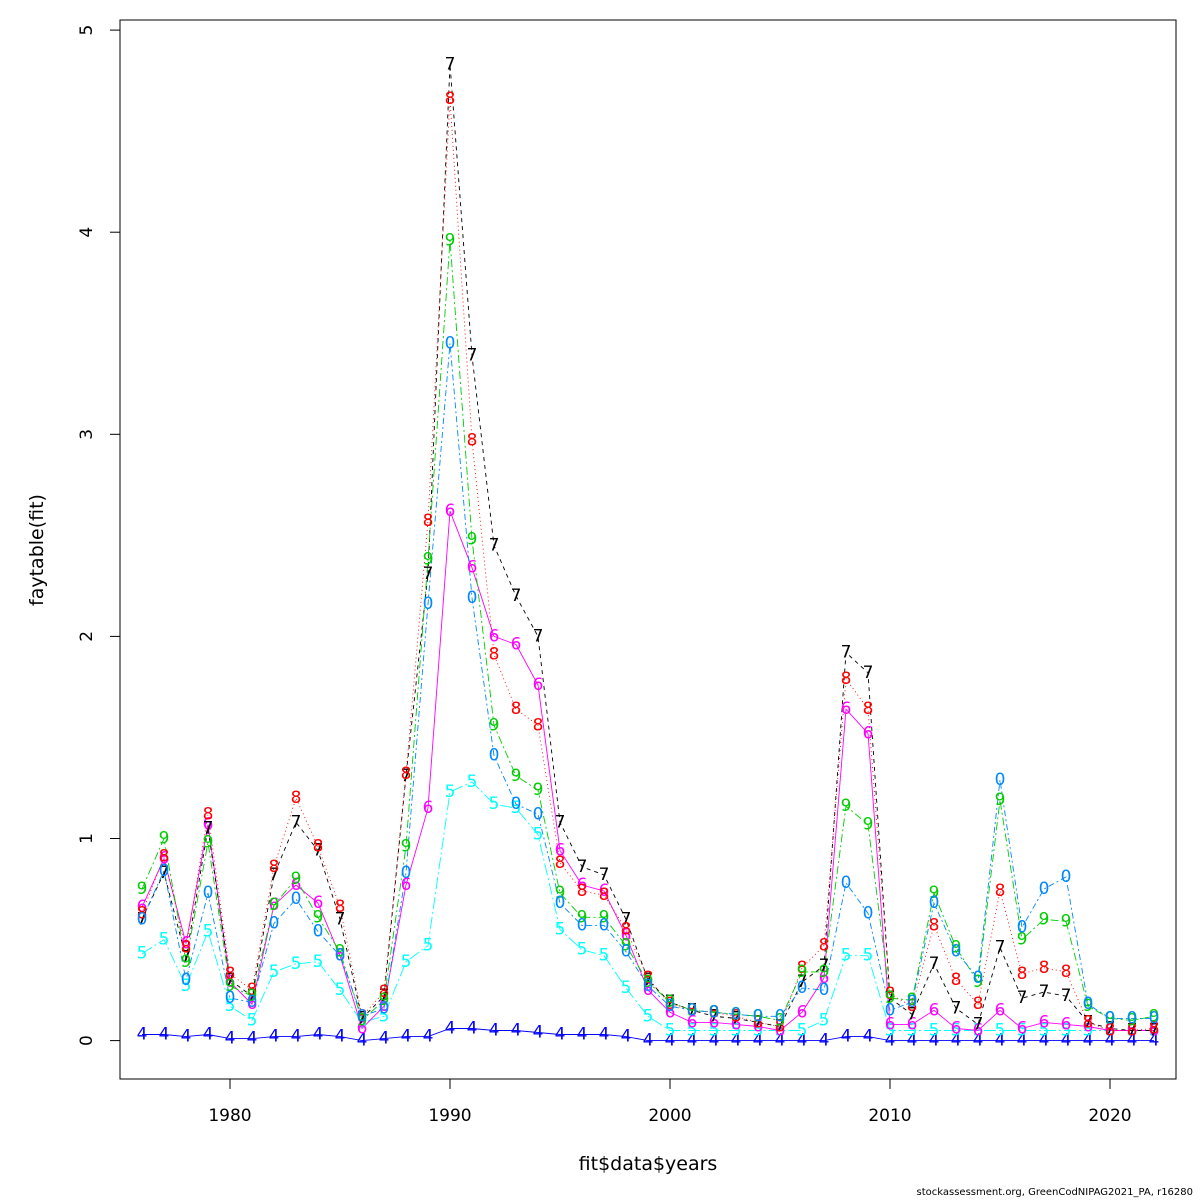  What do you see at coordinates (889, 1116) in the screenshot?
I see `x-tick-label: 2010` at bounding box center [889, 1116].